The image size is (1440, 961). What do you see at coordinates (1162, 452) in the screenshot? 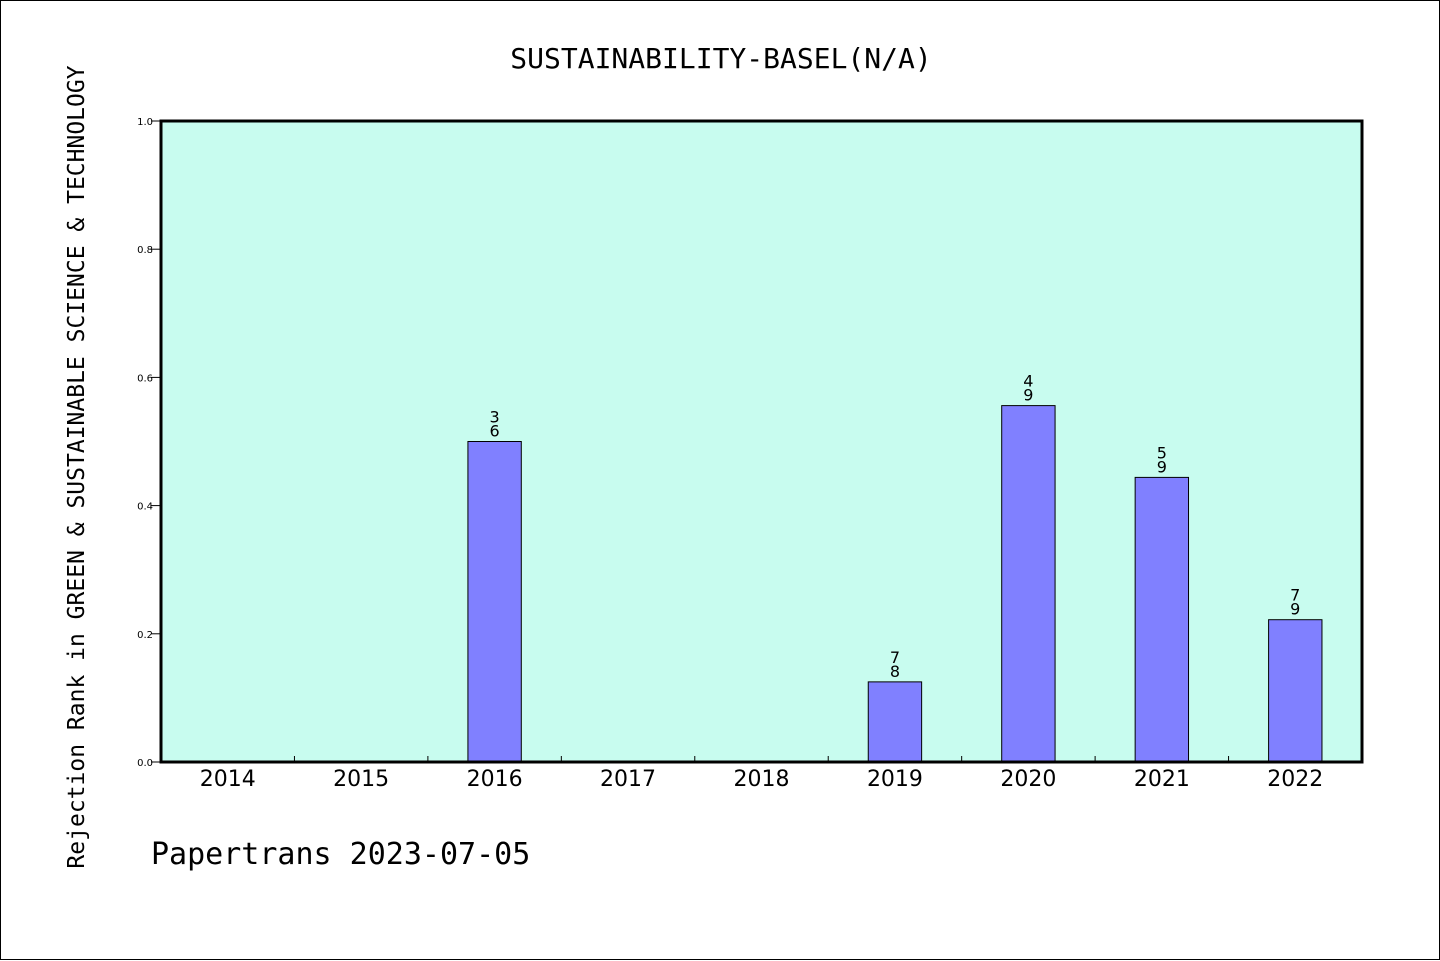
I see `bar-label-top: 5` at bounding box center [1162, 452].